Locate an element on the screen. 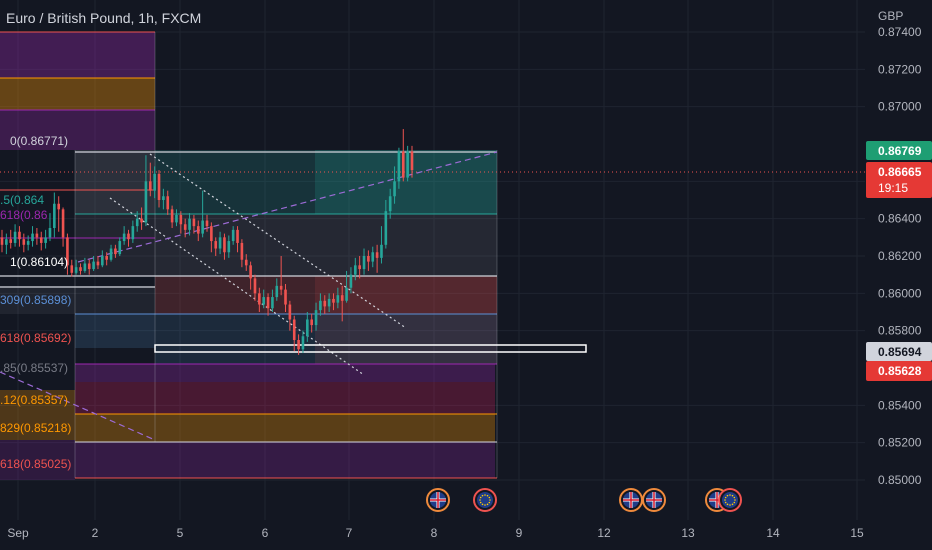 The height and width of the screenshot is (550, 932). price-tag: 0.86769 is located at coordinates (899, 150).